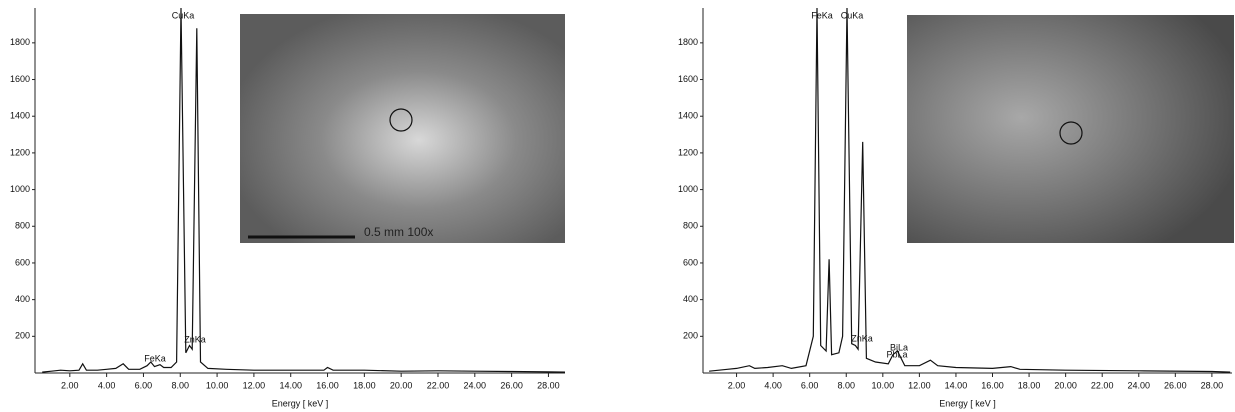 The height and width of the screenshot is (412, 1235). Describe the element at coordinates (899, 347) in the screenshot. I see `peak-label: BiLa` at that location.